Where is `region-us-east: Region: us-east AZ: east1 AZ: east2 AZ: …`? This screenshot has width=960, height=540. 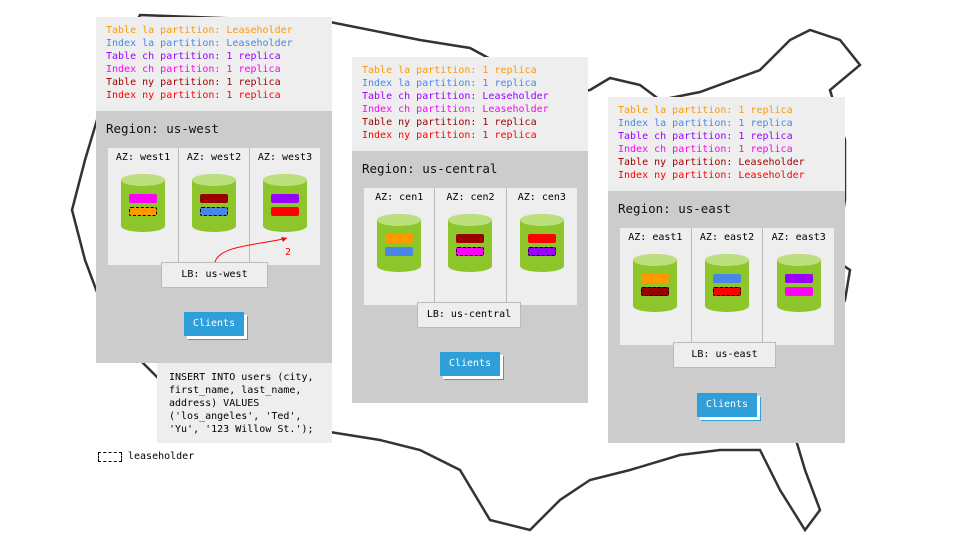
region-us-east: Region: us-east AZ: east1 AZ: east2 AZ: … is located at coordinates (726, 317).